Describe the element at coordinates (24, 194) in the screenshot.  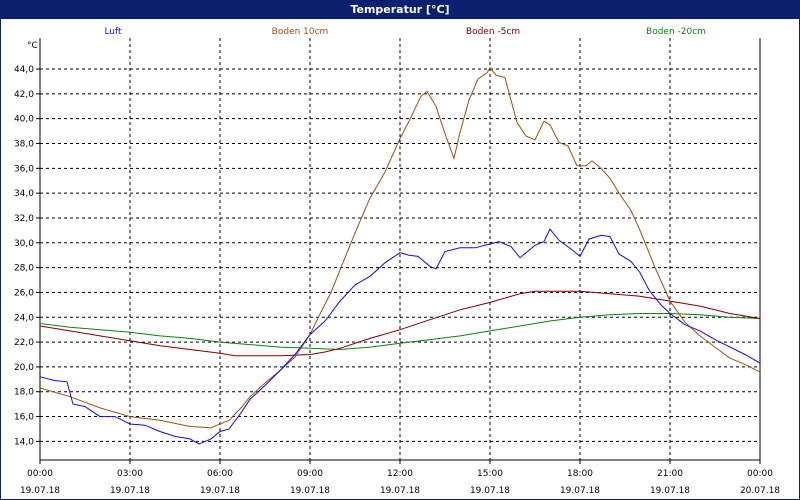
I see `y-tick-label: 34,0` at that location.